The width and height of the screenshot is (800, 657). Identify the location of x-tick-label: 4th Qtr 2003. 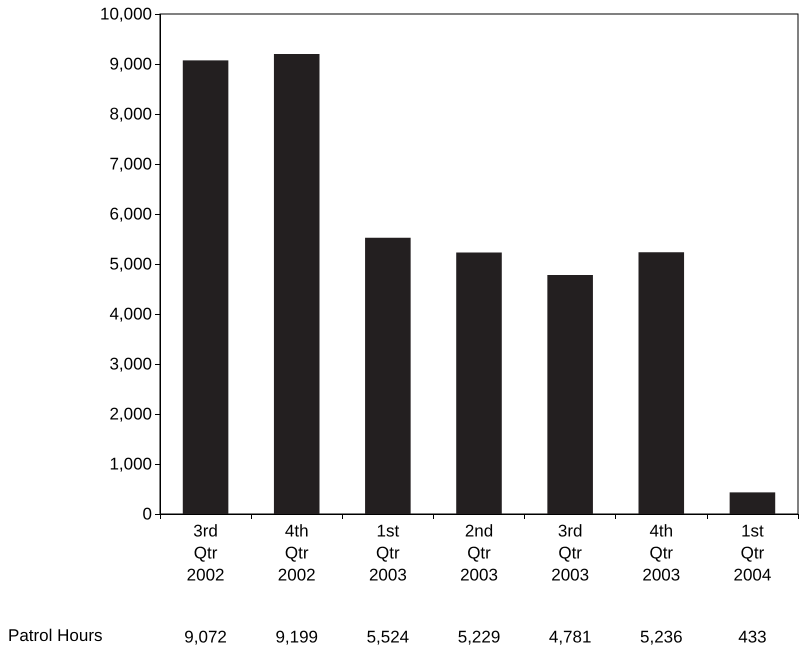
(661, 553).